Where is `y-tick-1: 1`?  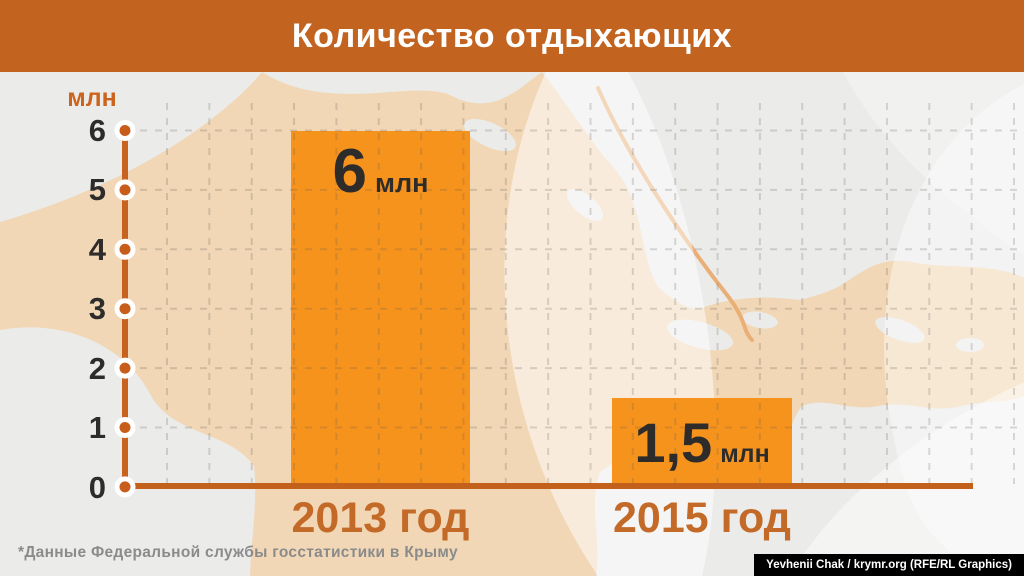
y-tick-1: 1 is located at coordinates (97, 427).